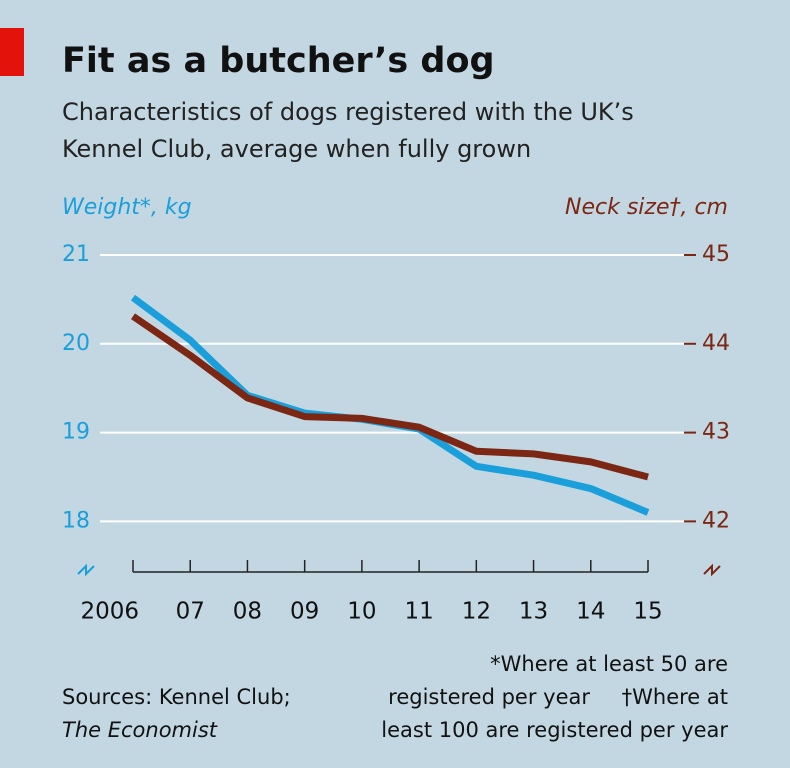 The height and width of the screenshot is (768, 790). What do you see at coordinates (296, 149) in the screenshot?
I see `subtitle: Kennel Club, average when fully grown` at bounding box center [296, 149].